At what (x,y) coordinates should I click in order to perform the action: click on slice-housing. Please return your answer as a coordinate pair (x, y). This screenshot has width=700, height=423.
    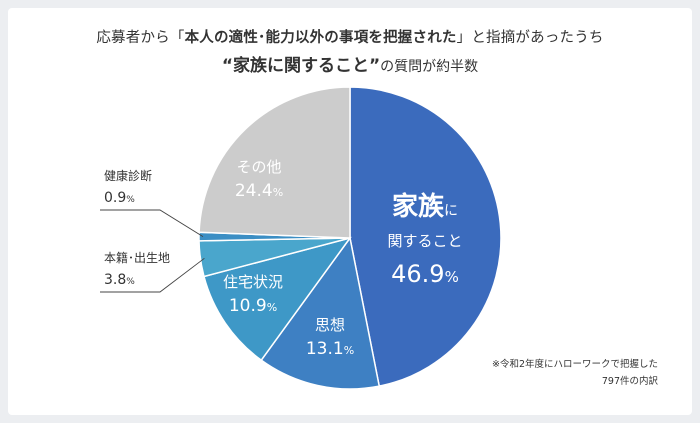
    Looking at the image, I should click on (277, 299).